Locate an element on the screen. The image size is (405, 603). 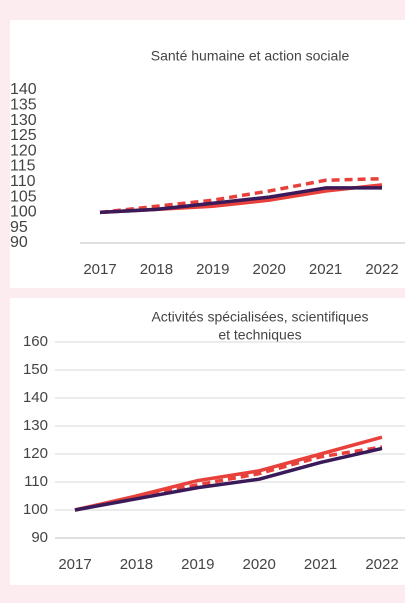
chart-title: Activités spécialisées, scientifiques is located at coordinates (259, 317).